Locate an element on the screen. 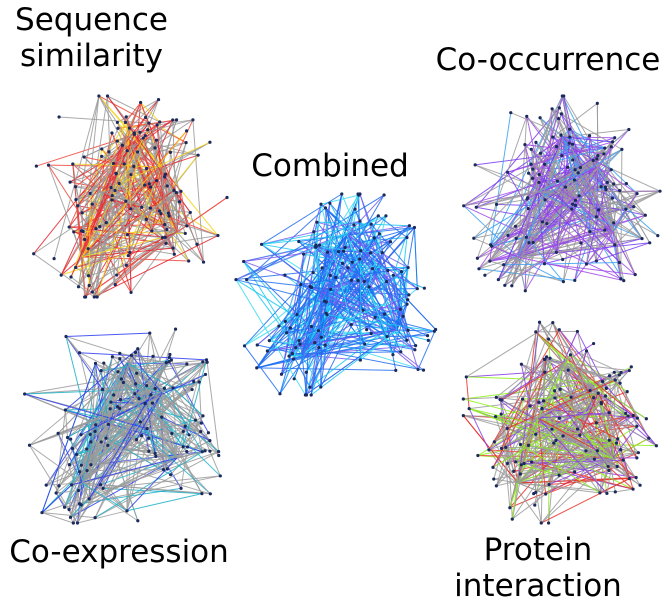 Image resolution: width=671 pixels, height=604 pixels. combined-label: Combined is located at coordinates (330, 166).